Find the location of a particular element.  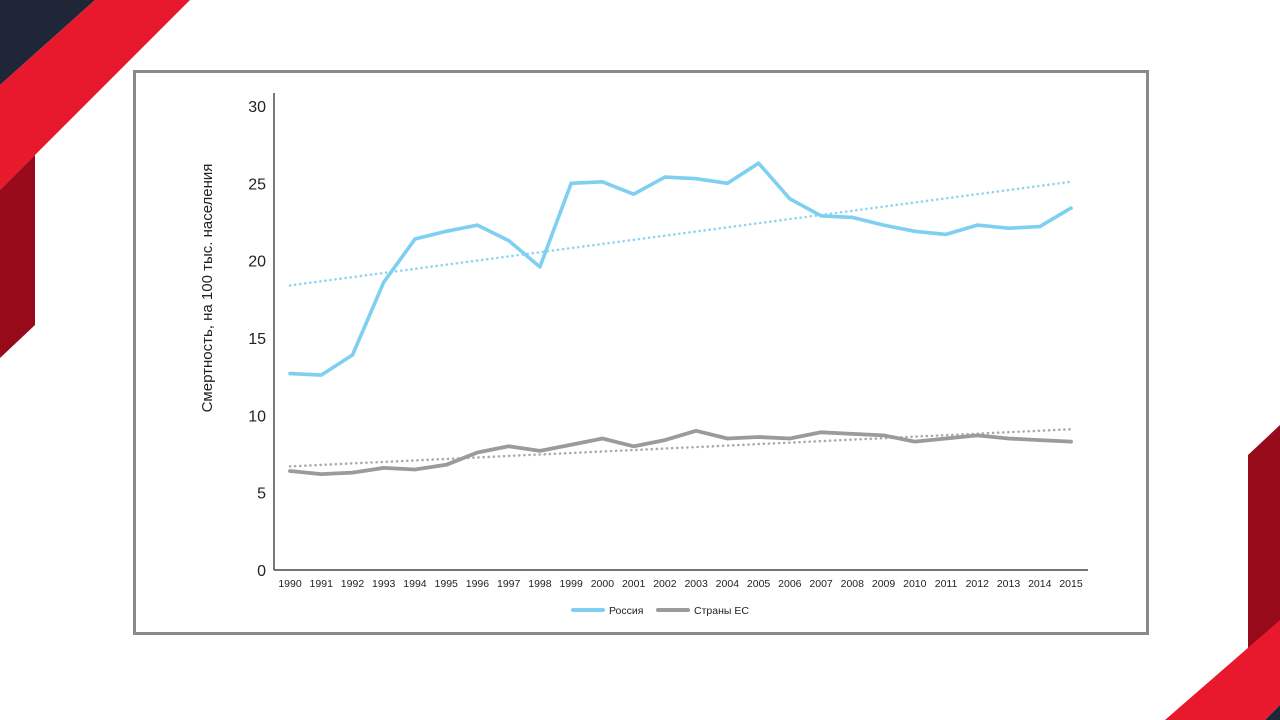

top-left-navy-shape is located at coordinates (47, 42).